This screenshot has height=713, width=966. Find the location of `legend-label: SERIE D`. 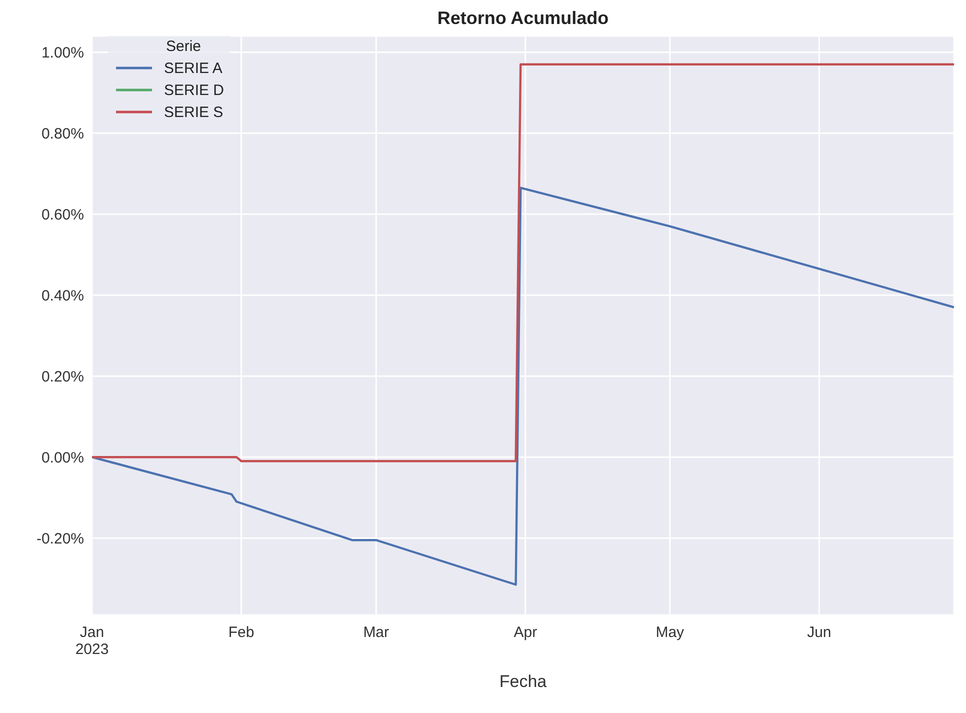

legend-label: SERIE D is located at coordinates (194, 90).